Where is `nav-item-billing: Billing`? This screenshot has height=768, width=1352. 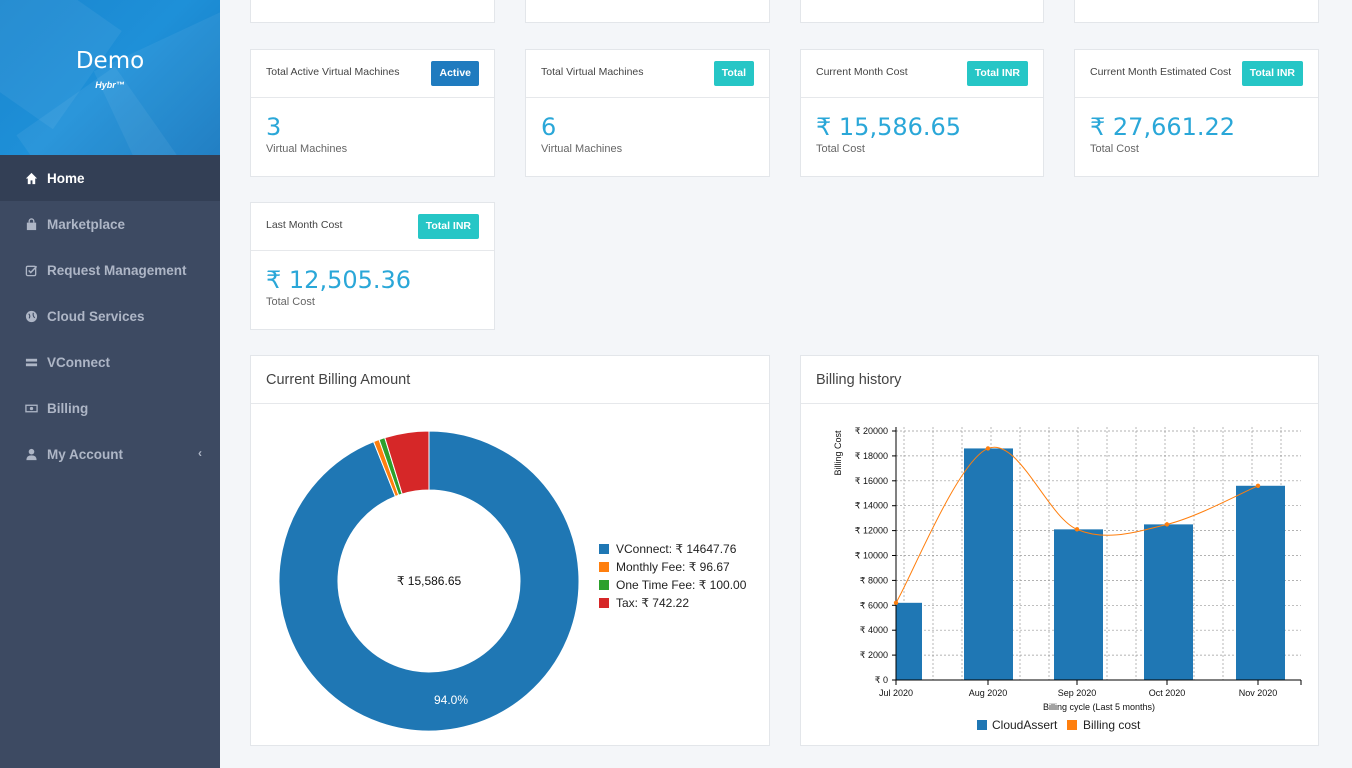 nav-item-billing: Billing is located at coordinates (110, 408).